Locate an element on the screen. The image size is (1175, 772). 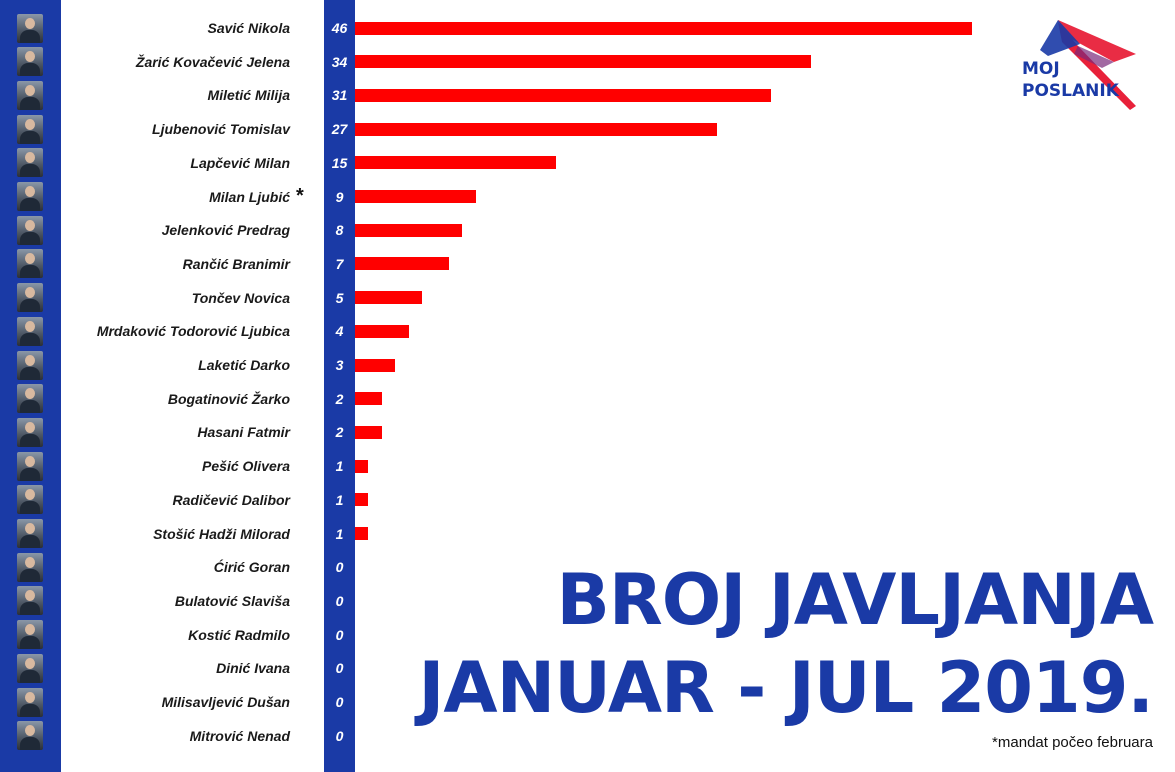
category-label: Jelenković Predrag is located at coordinates (225, 230).